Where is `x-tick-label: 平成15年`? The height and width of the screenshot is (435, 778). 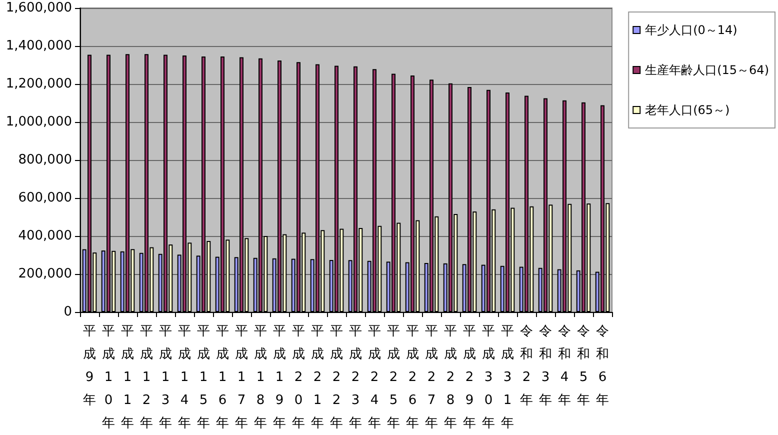 x-tick-label: 平成15年 is located at coordinates (203, 377).